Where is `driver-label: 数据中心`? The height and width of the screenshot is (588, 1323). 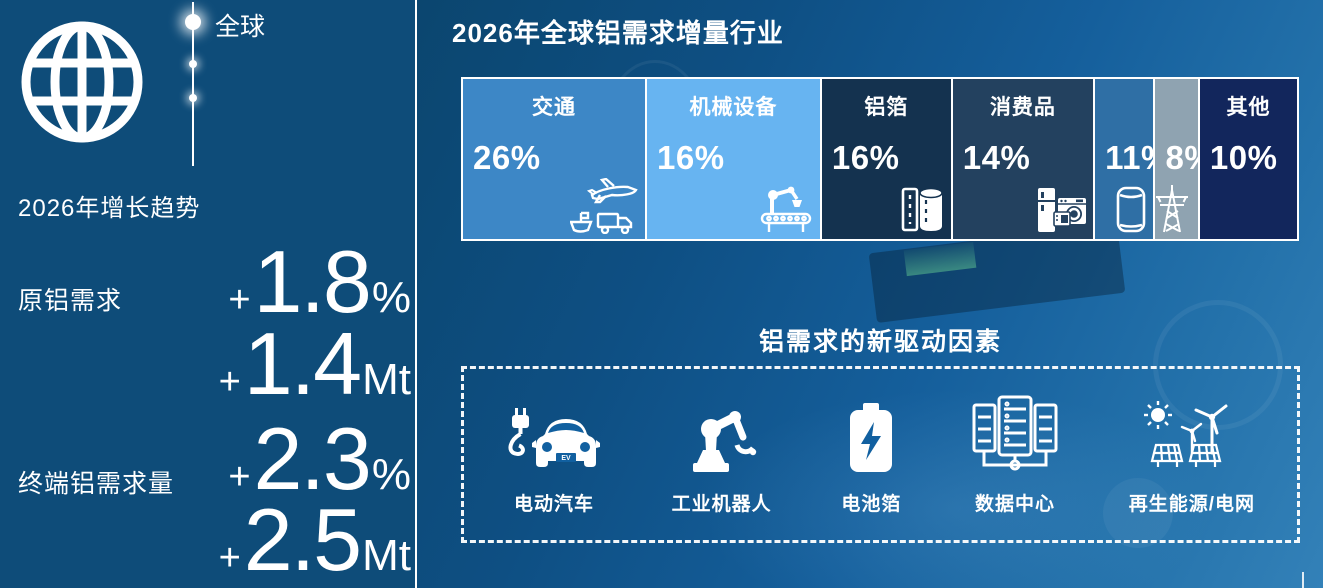 driver-label: 数据中心 is located at coordinates (1015, 504).